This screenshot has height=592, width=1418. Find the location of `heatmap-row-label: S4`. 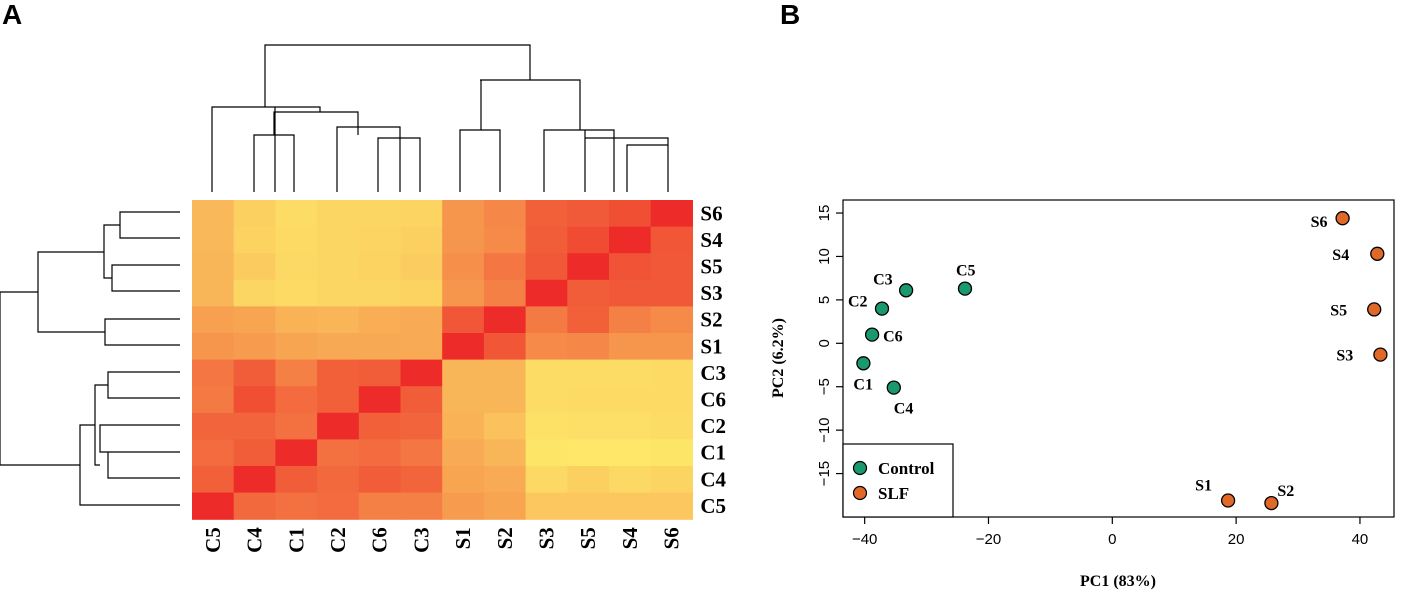

heatmap-row-label: S4 is located at coordinates (711, 240).